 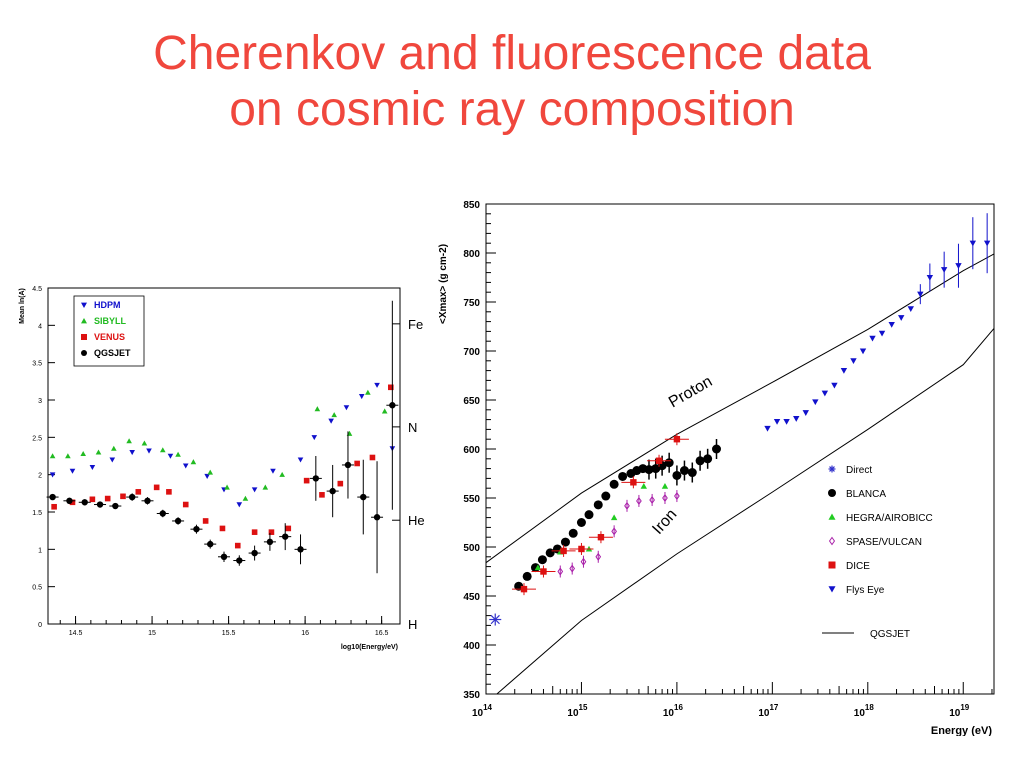 I want to click on y-tick-label: 600, so click(x=471, y=450).